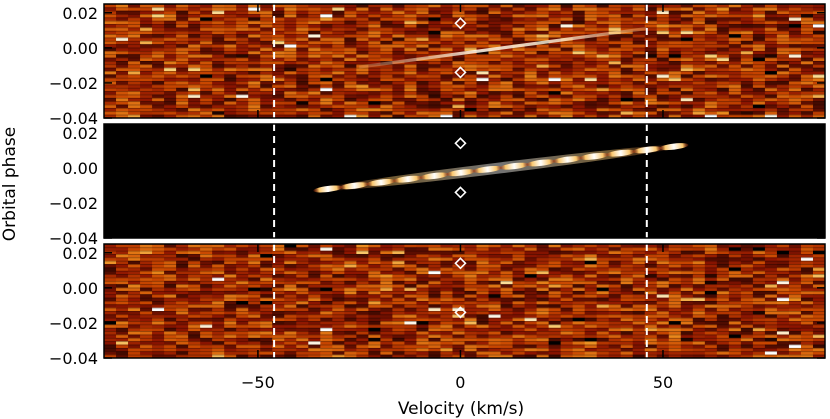 The image size is (830, 419). I want to click on x-tick-label: 50, so click(663, 382).